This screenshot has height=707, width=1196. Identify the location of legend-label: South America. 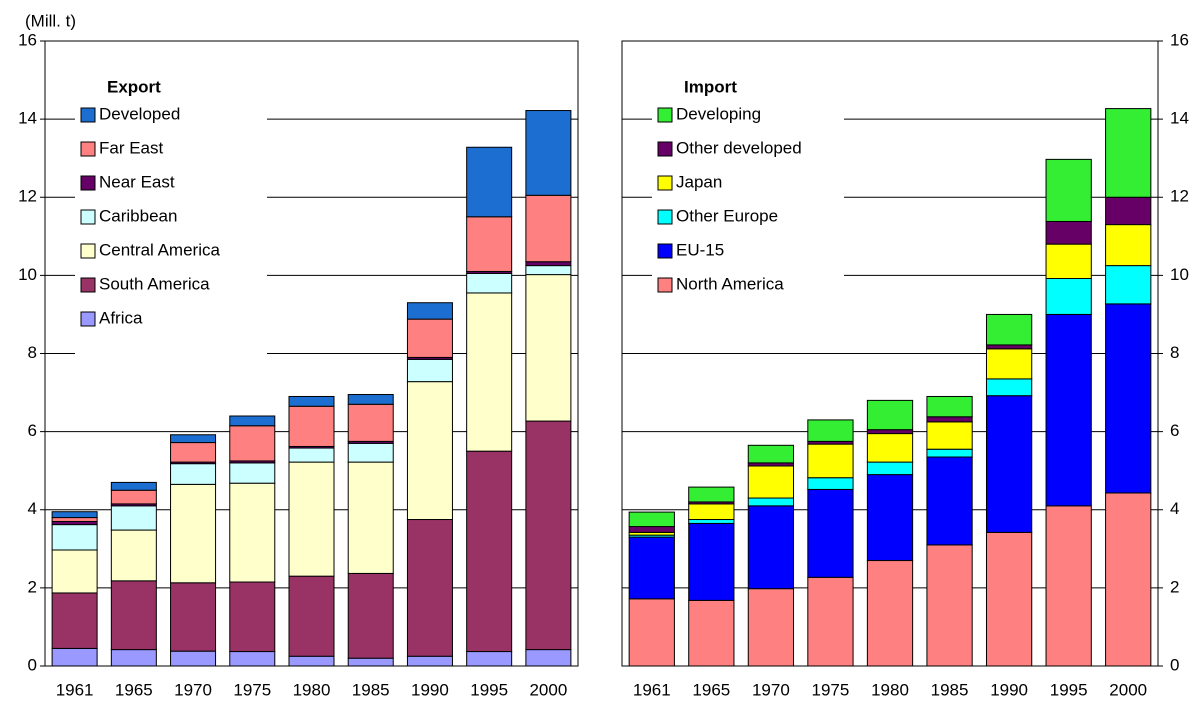
(154, 283).